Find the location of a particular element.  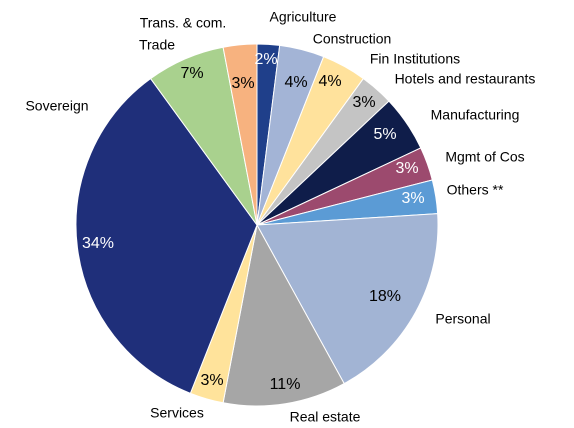

slice-category-label: Services is located at coordinates (177, 413).